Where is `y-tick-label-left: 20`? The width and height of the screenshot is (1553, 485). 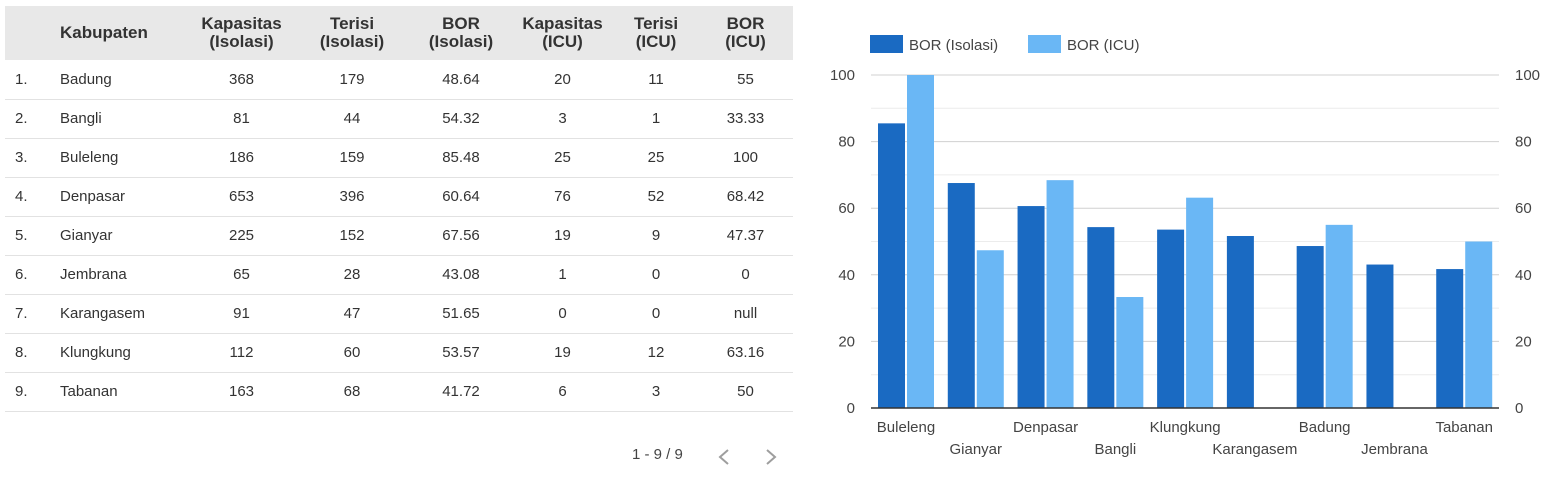
y-tick-label-left: 20 is located at coordinates (846, 341).